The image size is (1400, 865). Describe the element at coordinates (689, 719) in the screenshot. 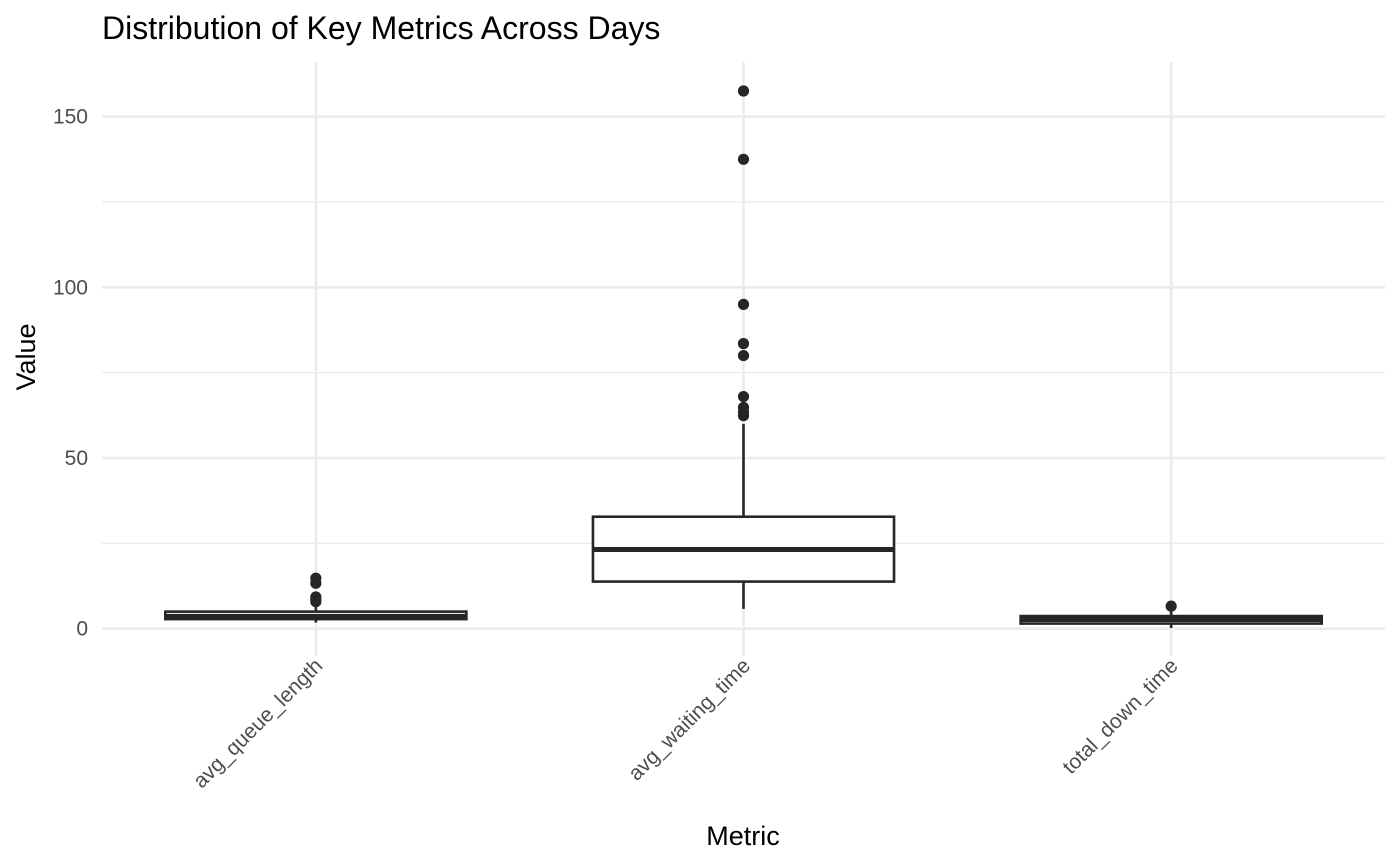

I see `x-tick-label: avg_waiting_time` at that location.